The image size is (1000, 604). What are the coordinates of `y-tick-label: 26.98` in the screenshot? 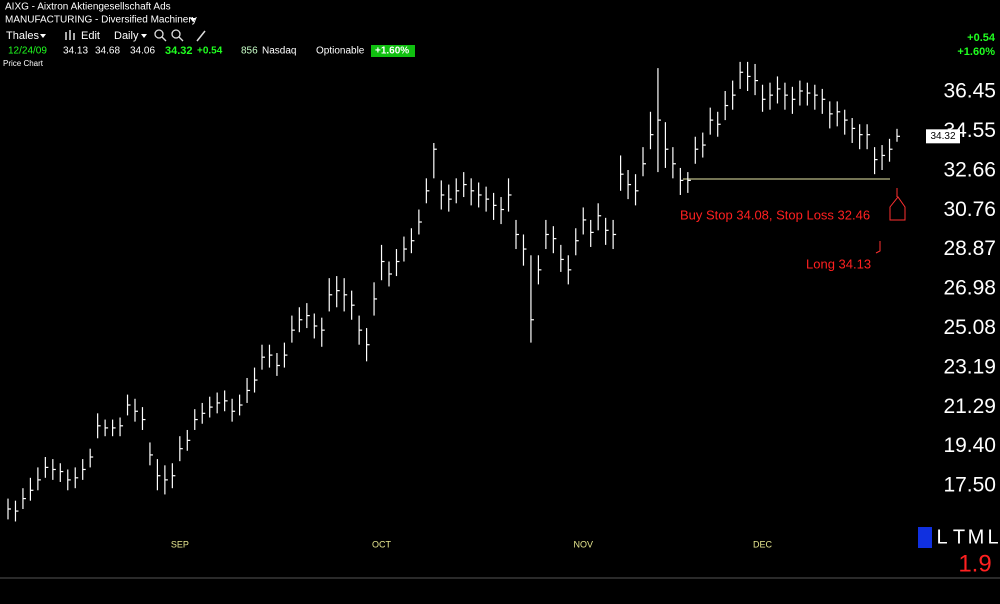 It's located at (969, 288).